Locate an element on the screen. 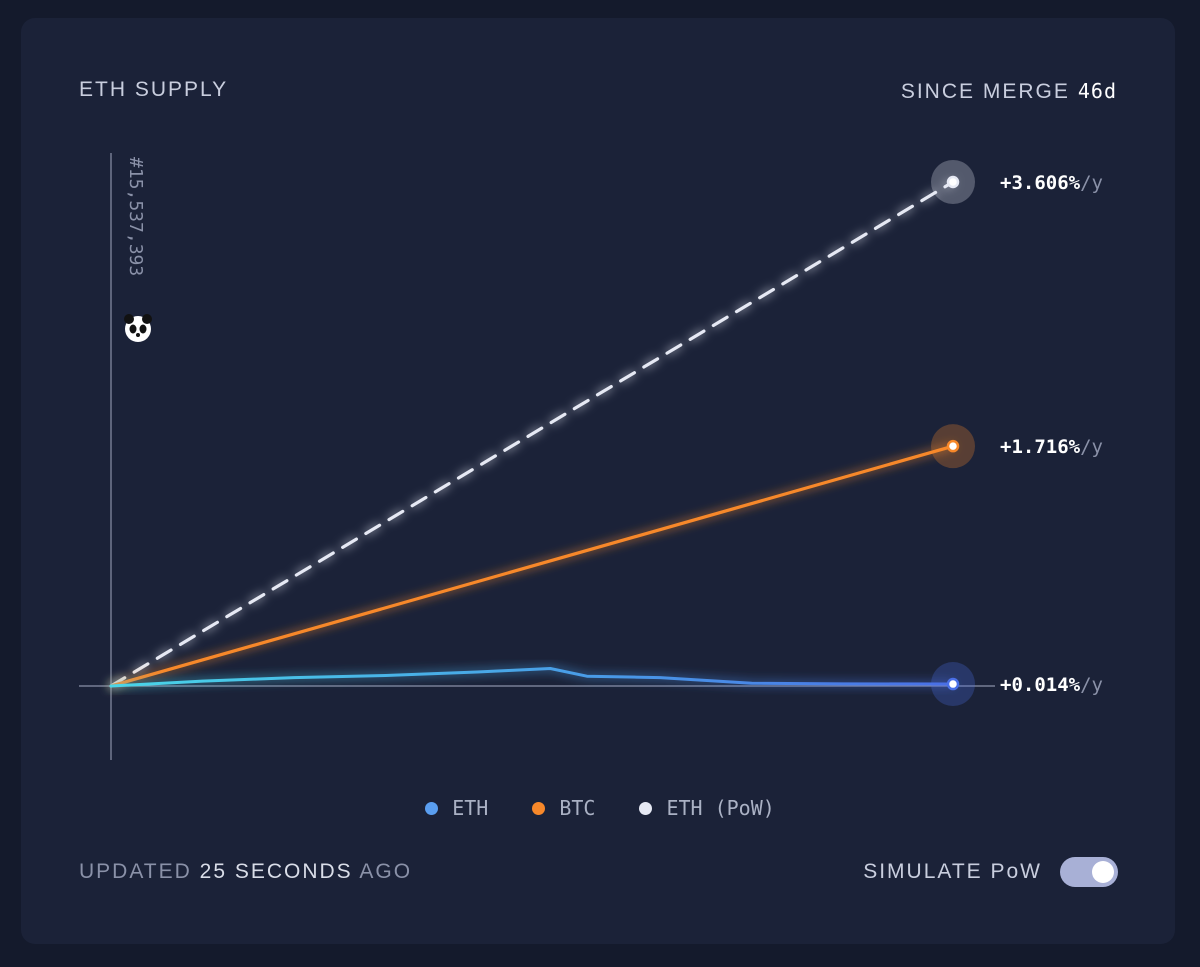  series-end-label-eth-pow: +3.606%/y is located at coordinates (1051, 183).